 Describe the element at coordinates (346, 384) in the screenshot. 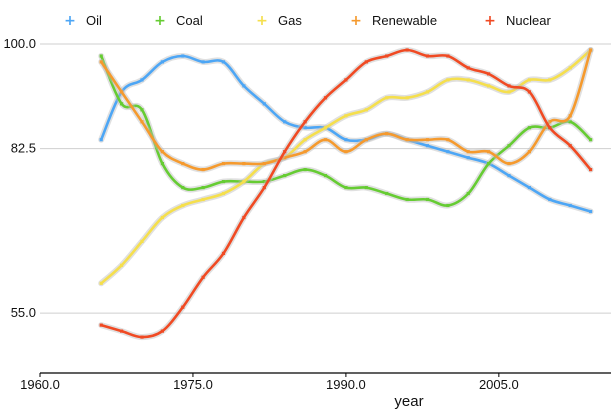

I see `x-tick-label: 1990.0` at that location.